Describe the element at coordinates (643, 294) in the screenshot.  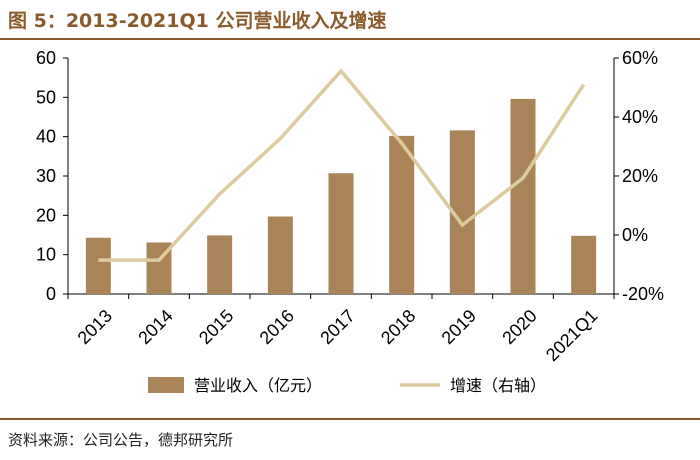
I see `right-tick-label: -20%` at that location.